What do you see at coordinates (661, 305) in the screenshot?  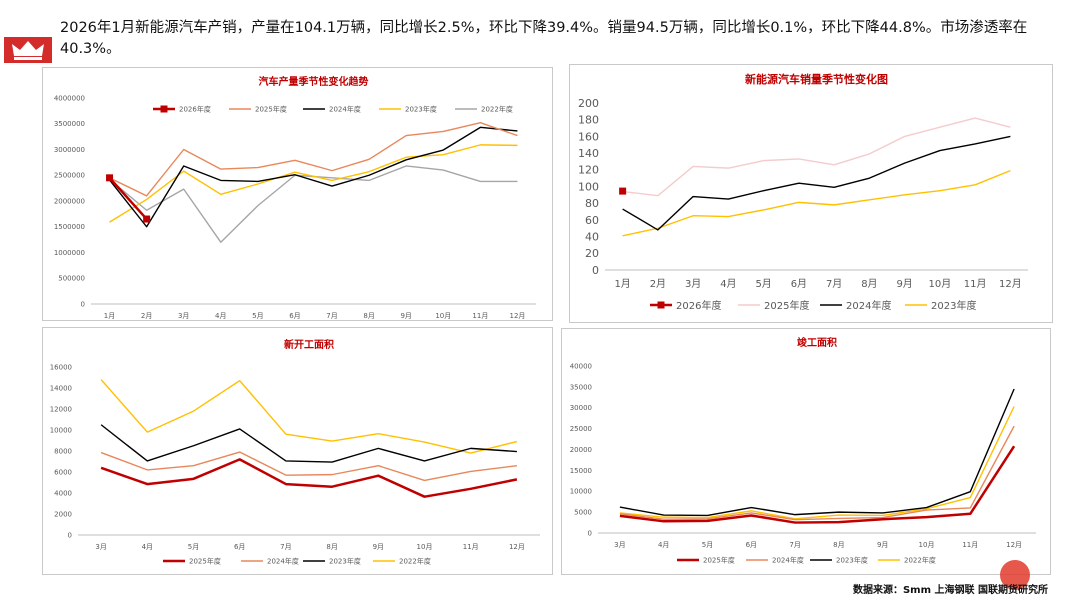 I see `legend-marker` at bounding box center [661, 305].